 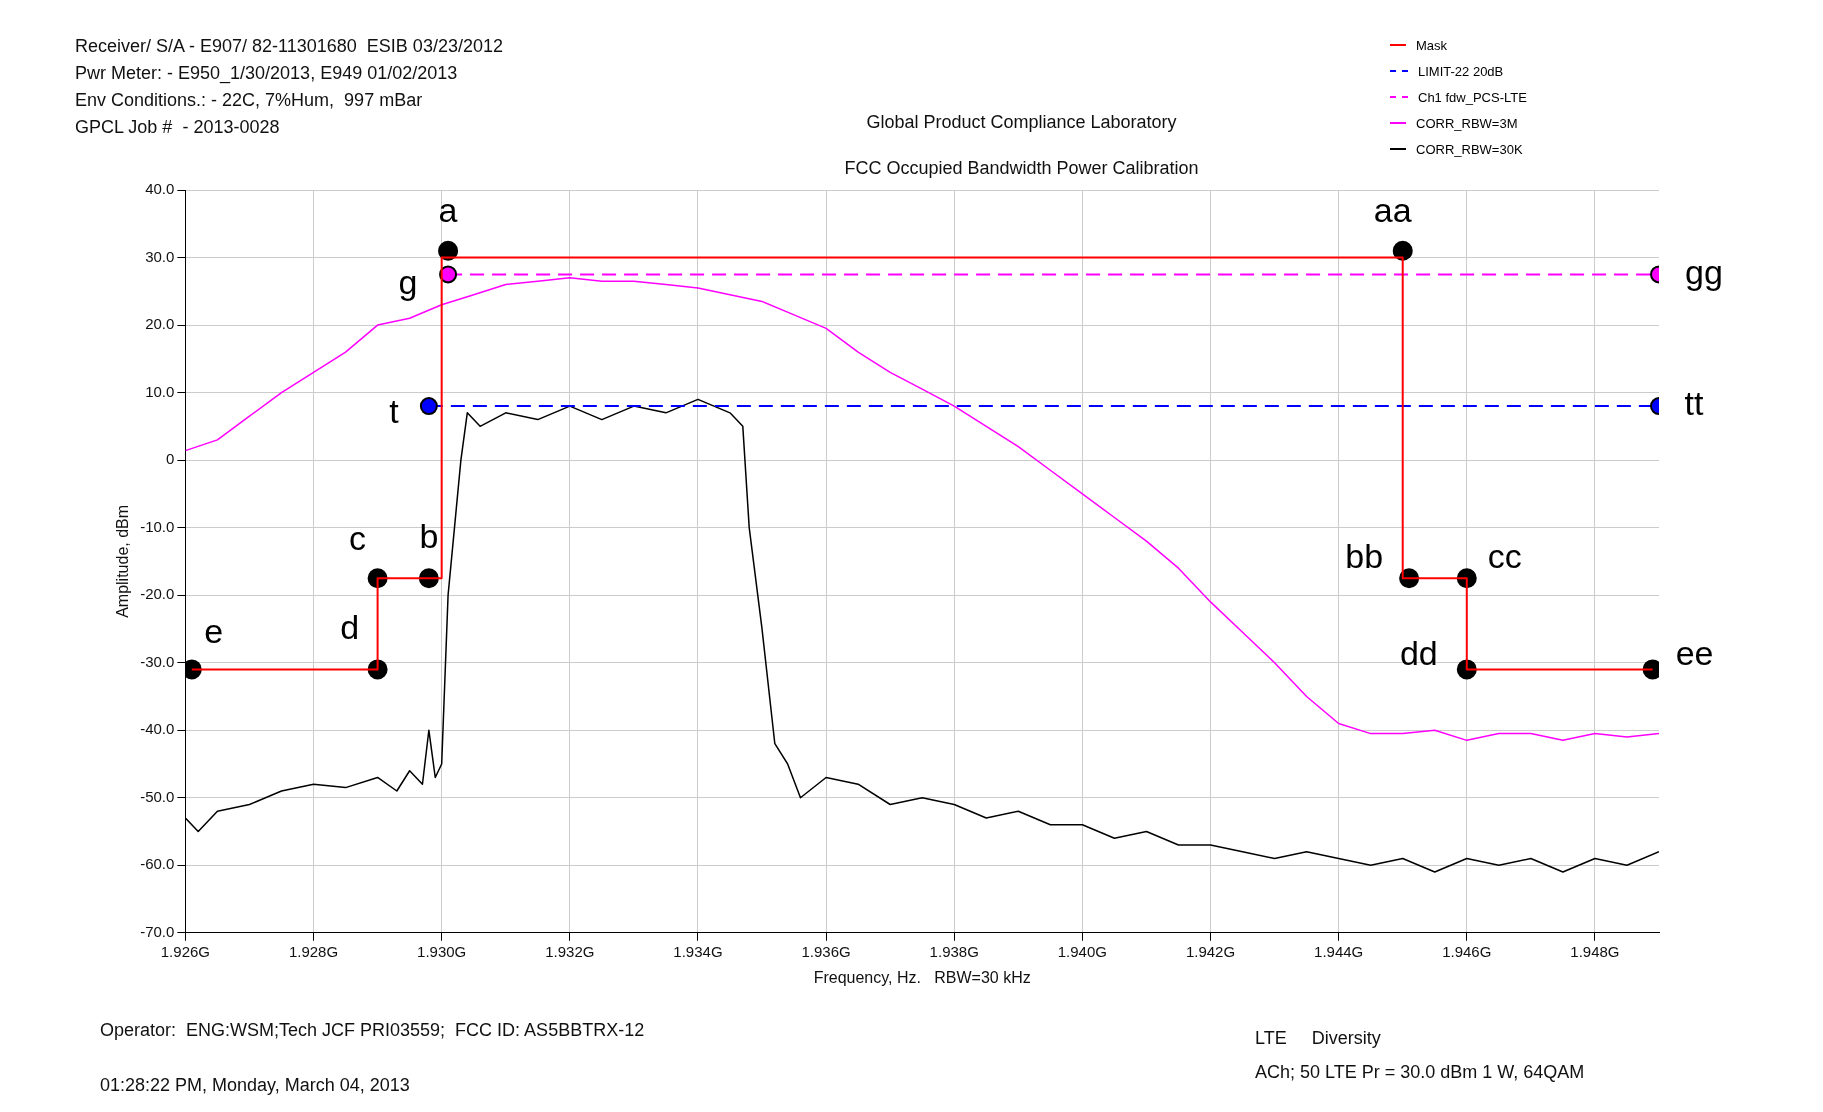 I want to click on y-tick-label: 0, so click(x=170, y=459).